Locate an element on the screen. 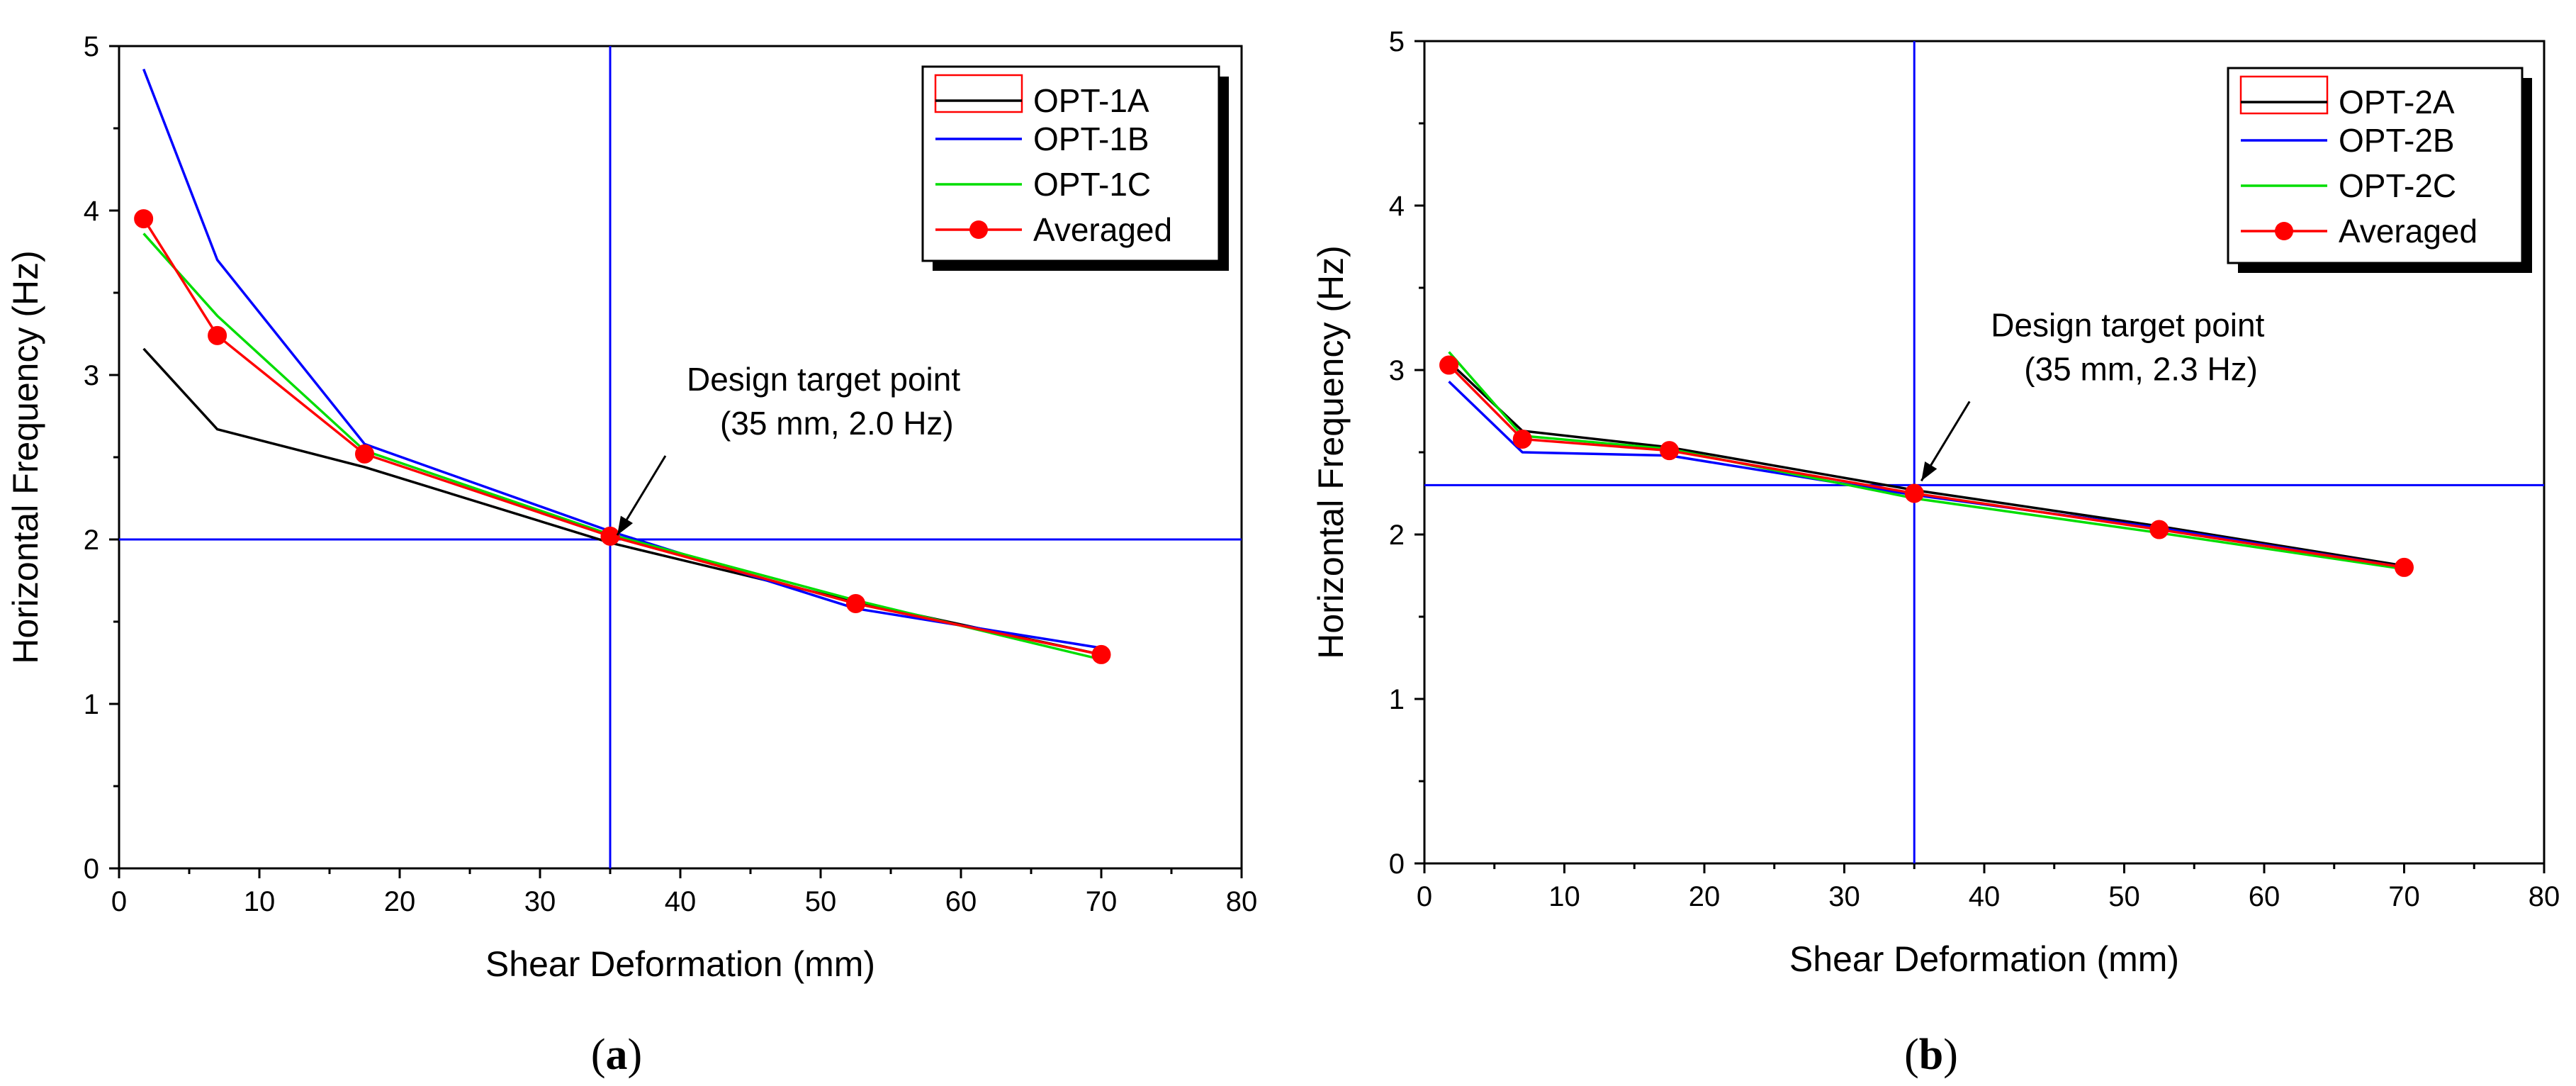 The height and width of the screenshot is (1086, 2576). annotation-coordinates: (35 mm, 2.3 Hz) is located at coordinates (2141, 368).